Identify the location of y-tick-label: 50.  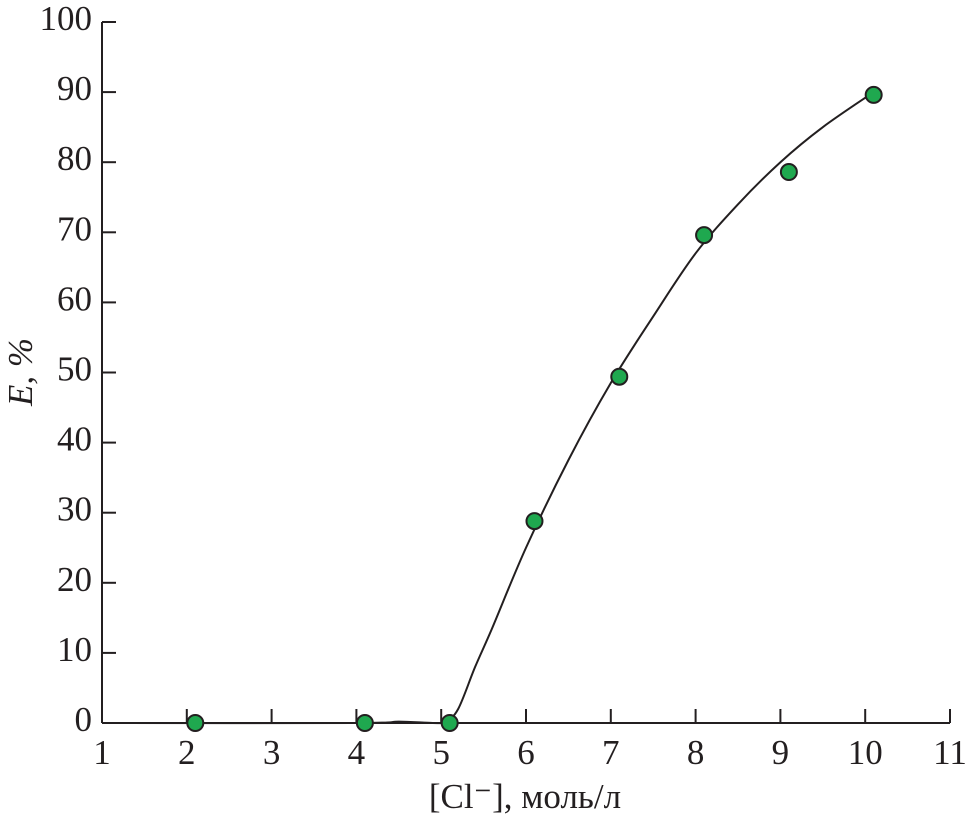
(74, 369).